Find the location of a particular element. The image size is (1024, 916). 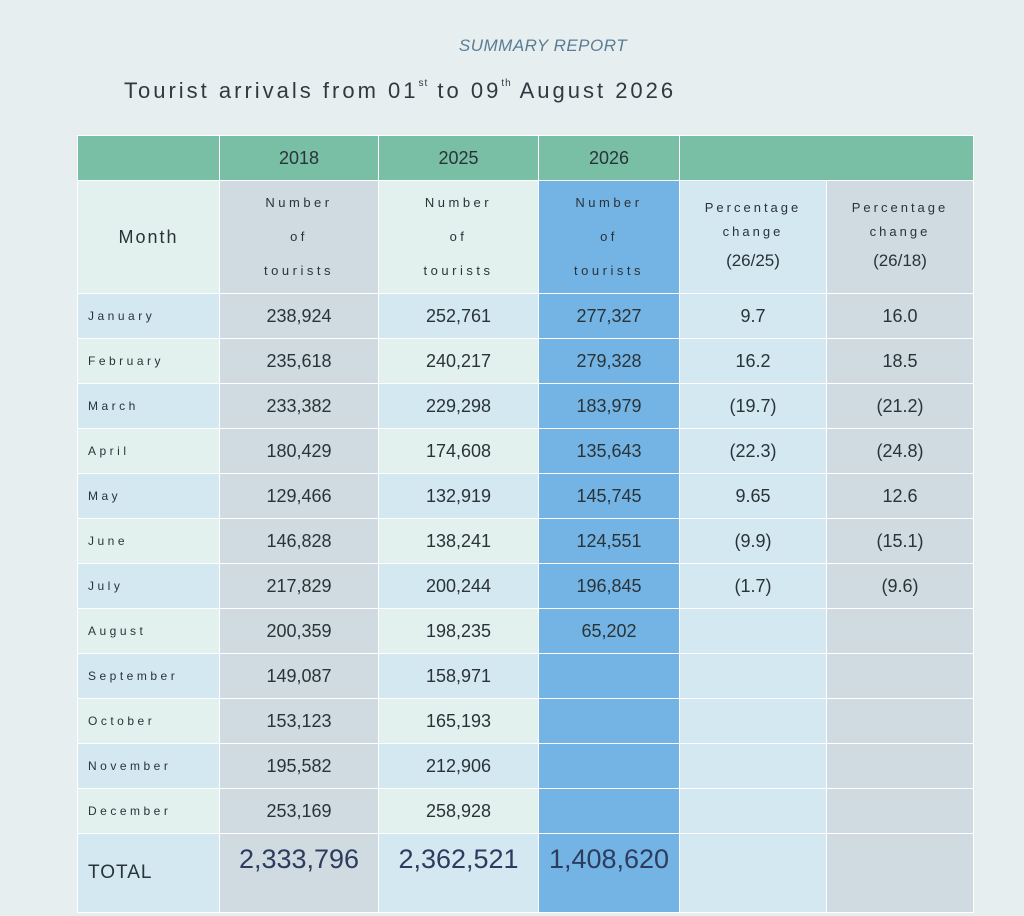

month-cell: August is located at coordinates (148, 631).